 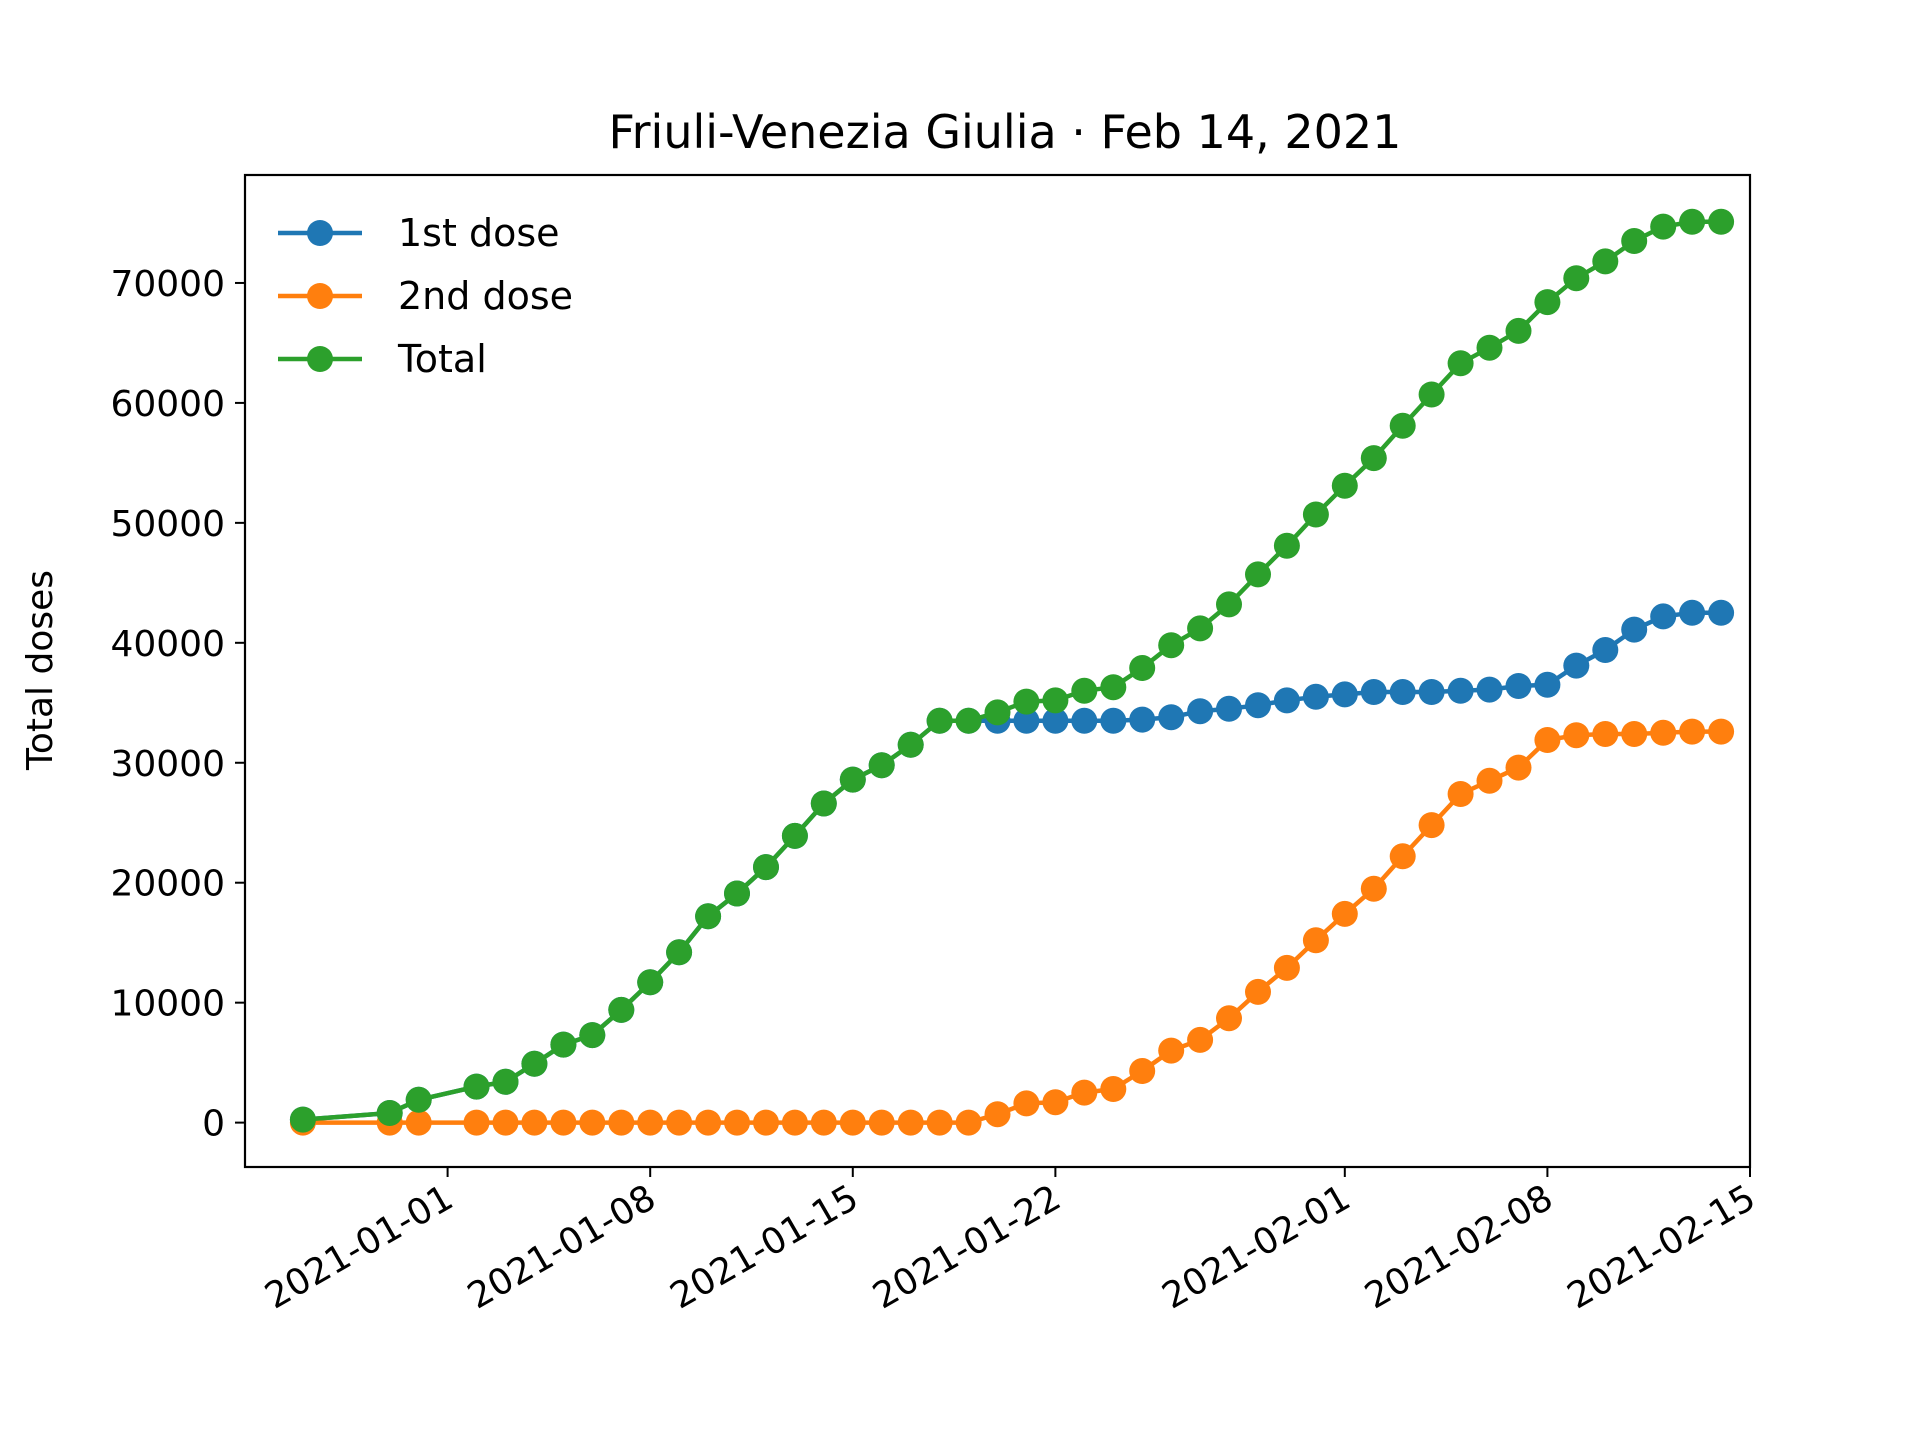 I want to click on legend-label: 1st dose, so click(x=479, y=233).